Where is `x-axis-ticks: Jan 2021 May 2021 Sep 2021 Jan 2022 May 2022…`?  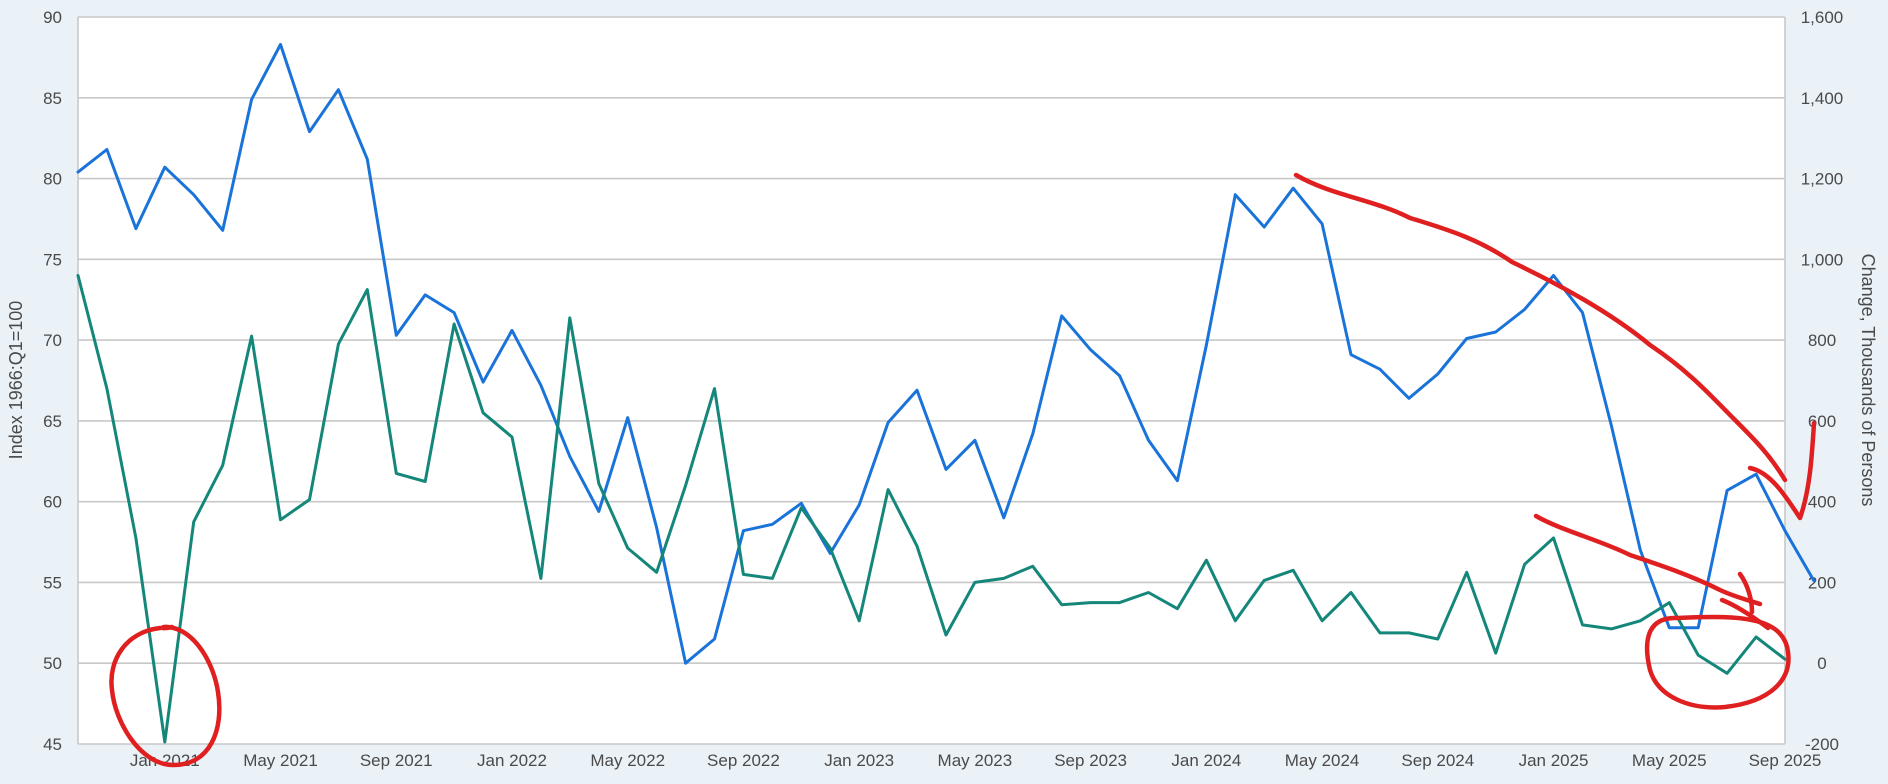 x-axis-ticks: Jan 2021 May 2021 Sep 2021 Jan 2022 May 2022… is located at coordinates (976, 760).